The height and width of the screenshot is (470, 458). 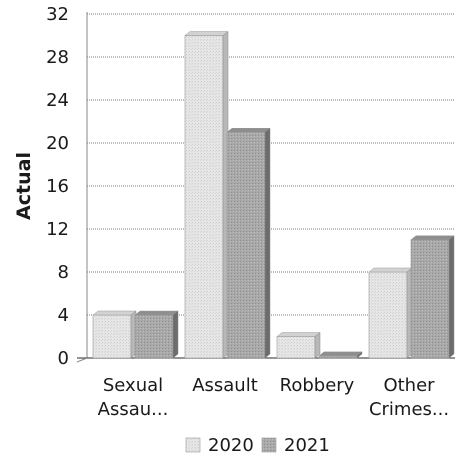 I want to click on y-tick-label: 0, so click(x=63, y=358).